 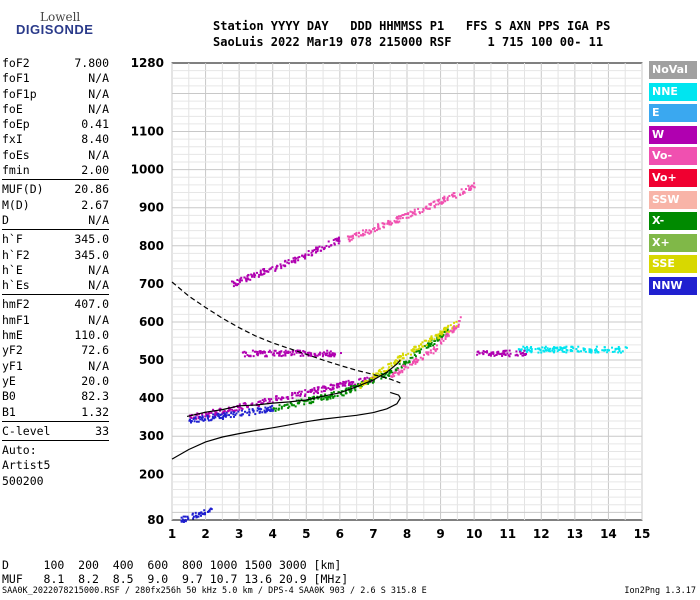 What do you see at coordinates (147, 132) in the screenshot?
I see `y-tick-label: 1100` at bounding box center [147, 132].